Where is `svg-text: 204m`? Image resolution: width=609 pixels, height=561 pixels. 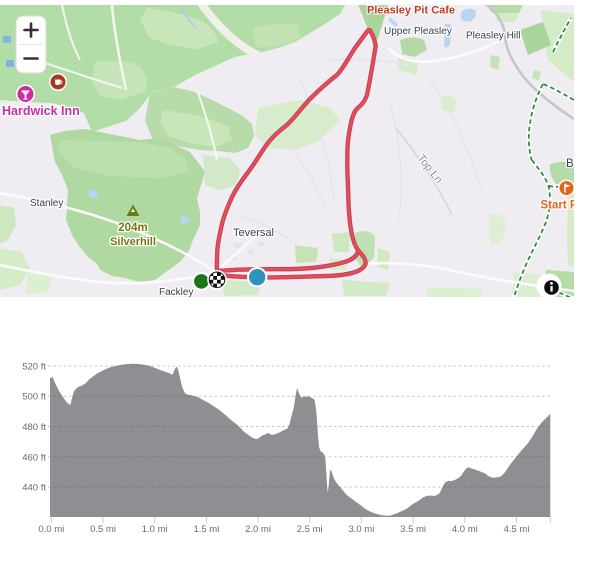 svg-text: 204m is located at coordinates (132, 228).